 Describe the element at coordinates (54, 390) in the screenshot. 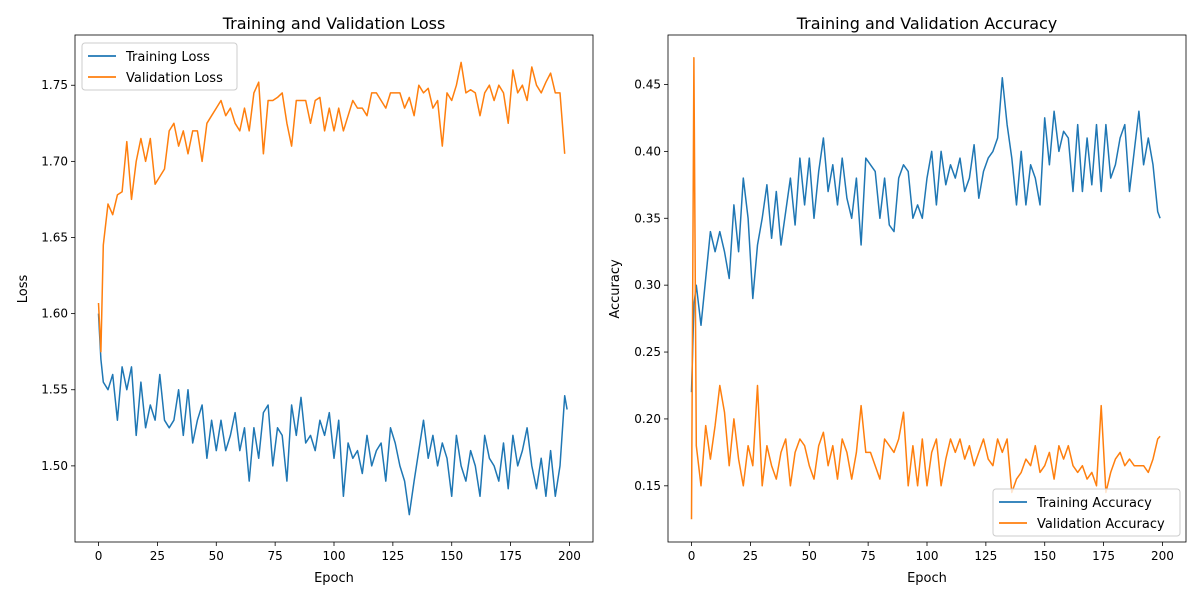

I see `loss-y-tick-label: 1.55` at that location.